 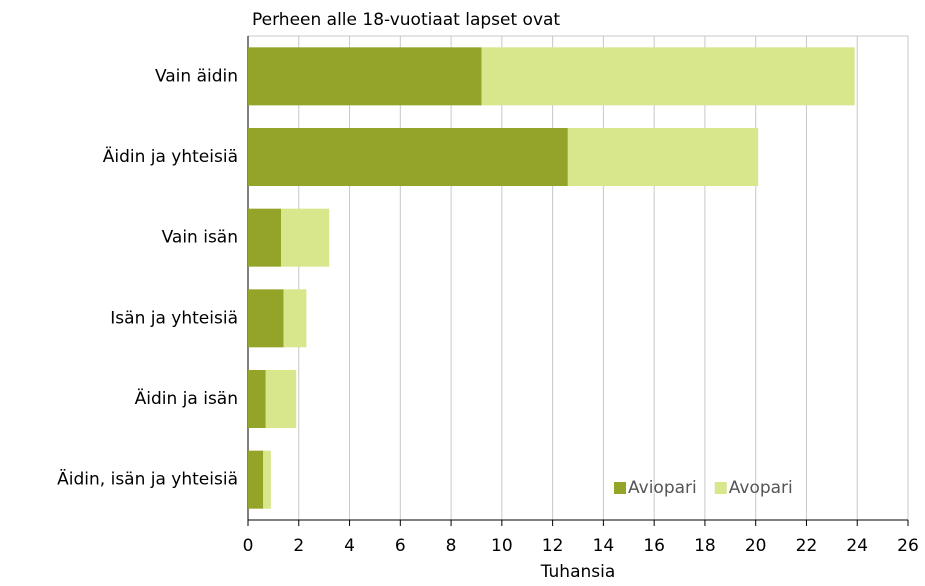 What do you see at coordinates (502, 546) in the screenshot?
I see `x-tick-label: 10` at bounding box center [502, 546].